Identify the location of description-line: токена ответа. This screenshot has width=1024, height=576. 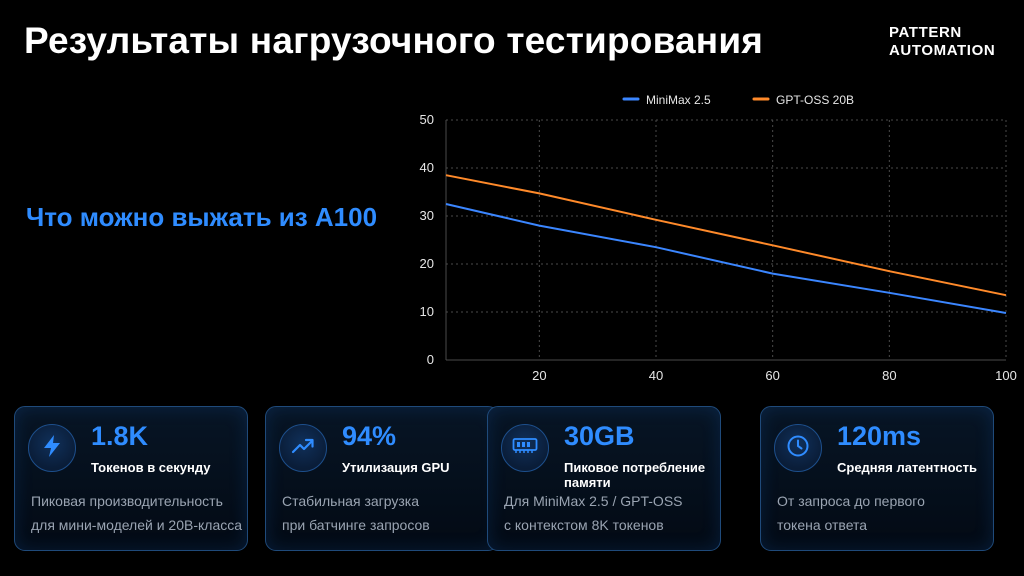
(822, 525).